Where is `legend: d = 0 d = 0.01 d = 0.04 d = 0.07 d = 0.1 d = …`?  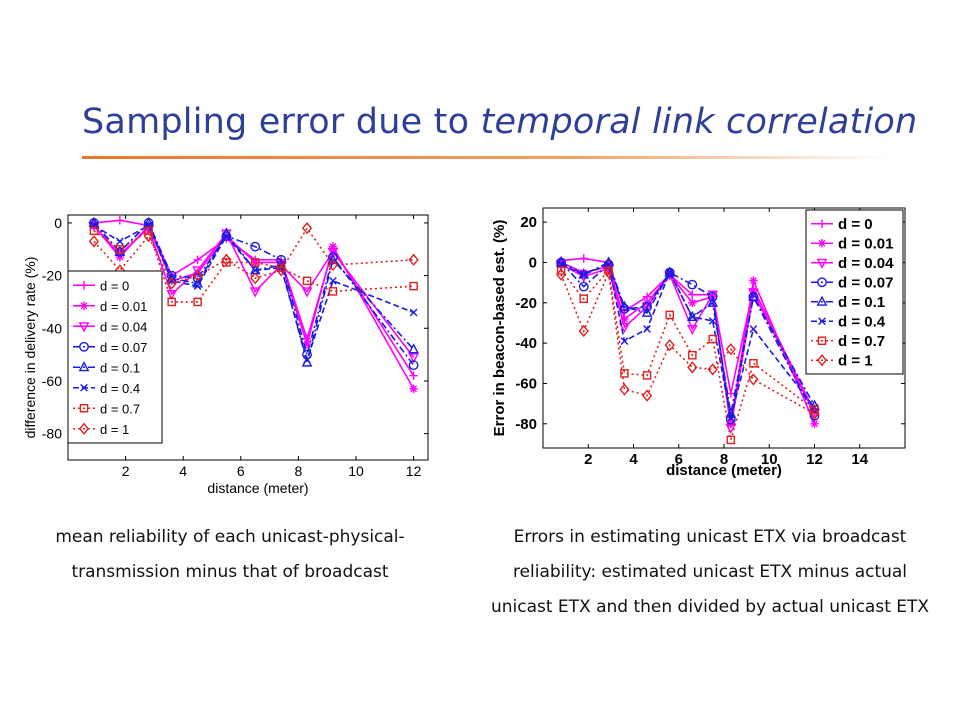 legend: d = 0 d = 0.01 d = 0.04 d = 0.07 d = 0.1 d = … is located at coordinates (854, 292).